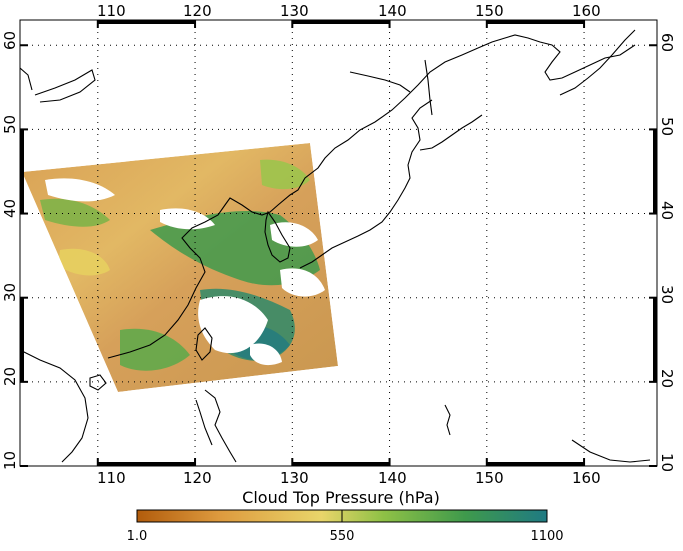  Describe the element at coordinates (667, 252) in the screenshot. I see `lat-labels-right: 10 20 30 40 50 60` at that location.